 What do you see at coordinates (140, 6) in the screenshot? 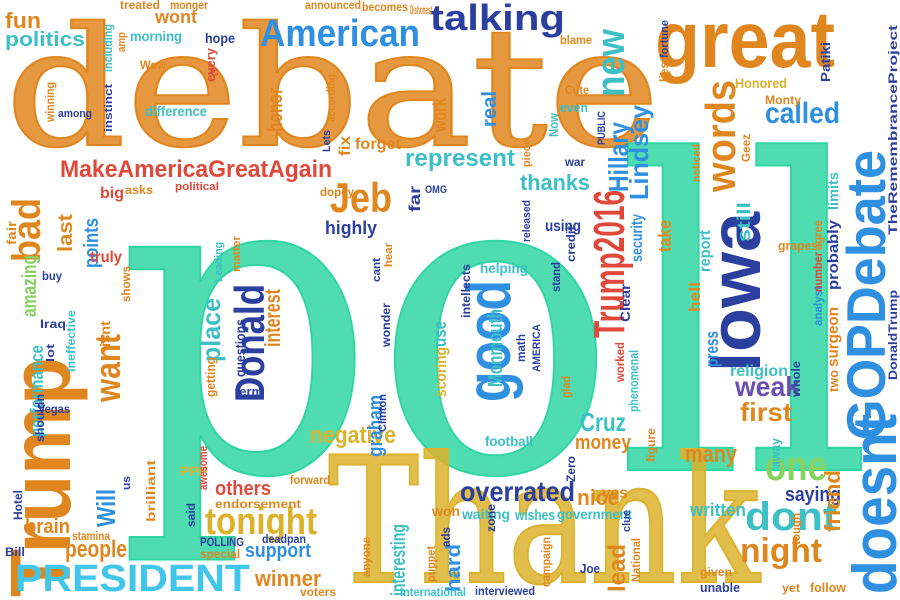
I see `word: treated` at bounding box center [140, 6].